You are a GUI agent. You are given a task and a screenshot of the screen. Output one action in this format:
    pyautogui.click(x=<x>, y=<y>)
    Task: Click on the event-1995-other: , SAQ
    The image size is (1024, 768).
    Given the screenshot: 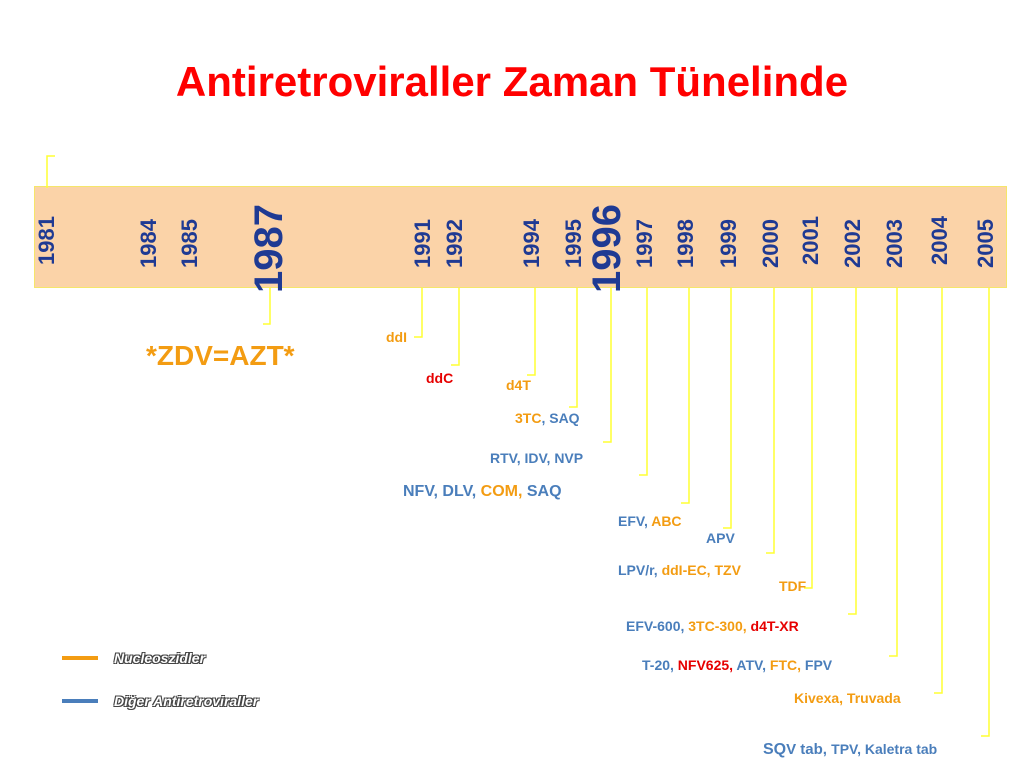 What is the action you would take?
    pyautogui.click(x=560, y=418)
    